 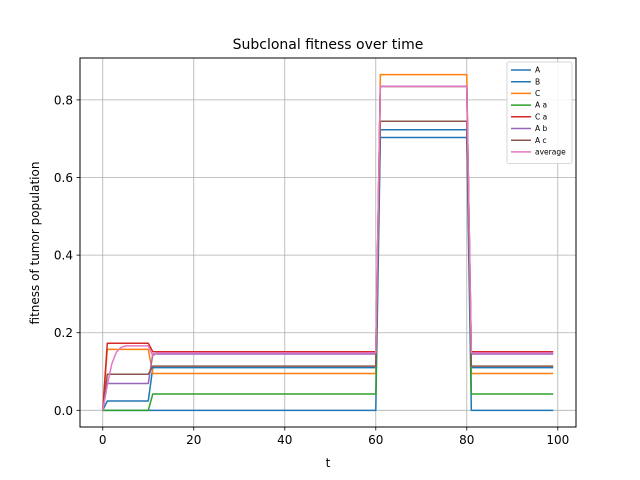 What do you see at coordinates (63, 256) in the screenshot?
I see `y-tick-label: 0.4` at bounding box center [63, 256].